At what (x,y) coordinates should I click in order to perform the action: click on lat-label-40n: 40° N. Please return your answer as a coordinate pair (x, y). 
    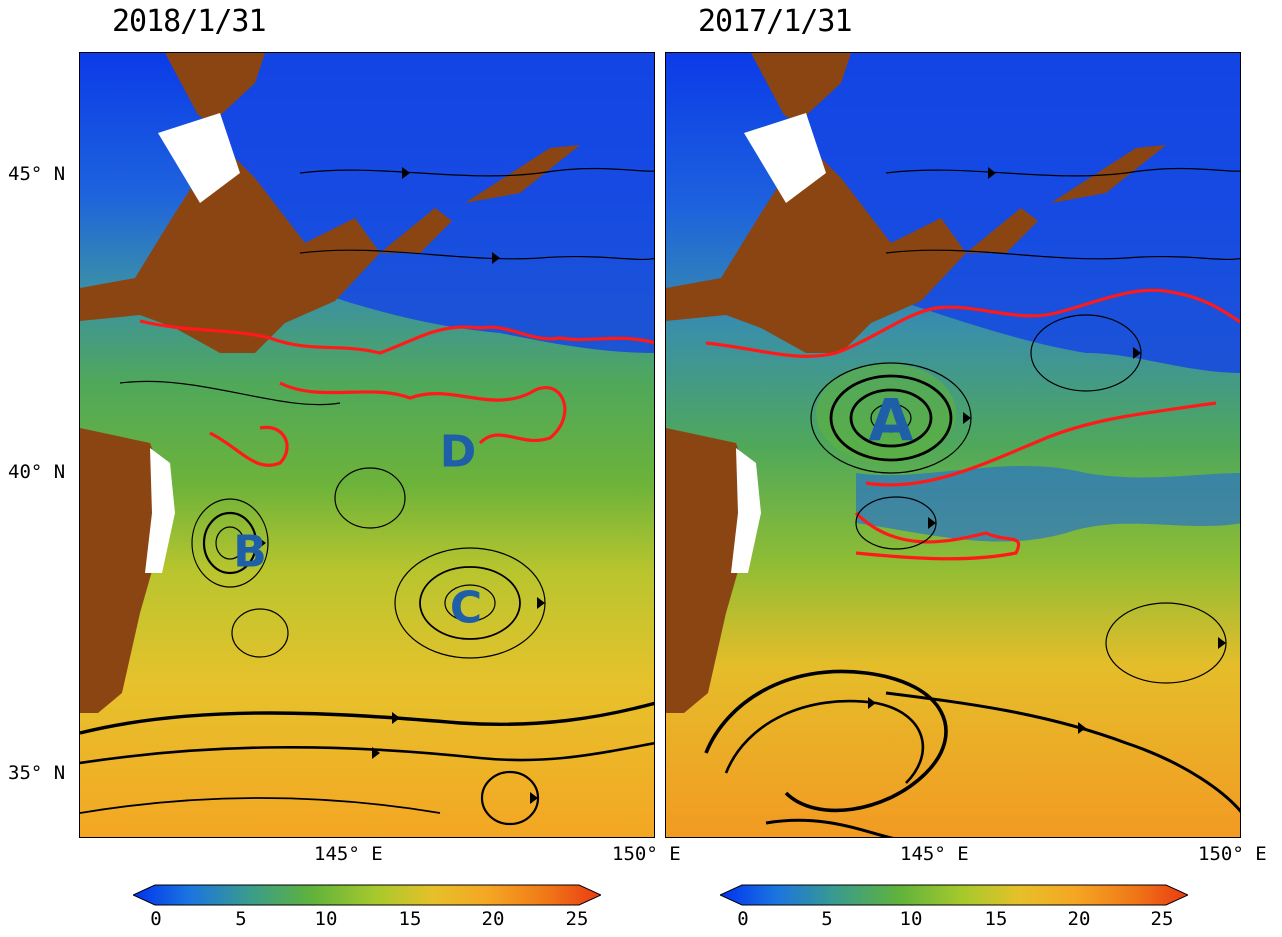
    Looking at the image, I should click on (37, 472).